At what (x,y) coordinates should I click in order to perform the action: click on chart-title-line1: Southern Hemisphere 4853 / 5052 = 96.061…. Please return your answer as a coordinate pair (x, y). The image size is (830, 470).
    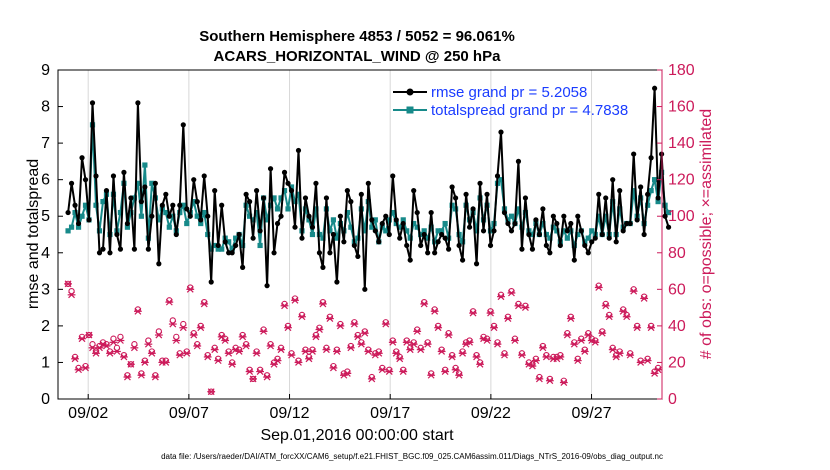
    Looking at the image, I should click on (357, 36).